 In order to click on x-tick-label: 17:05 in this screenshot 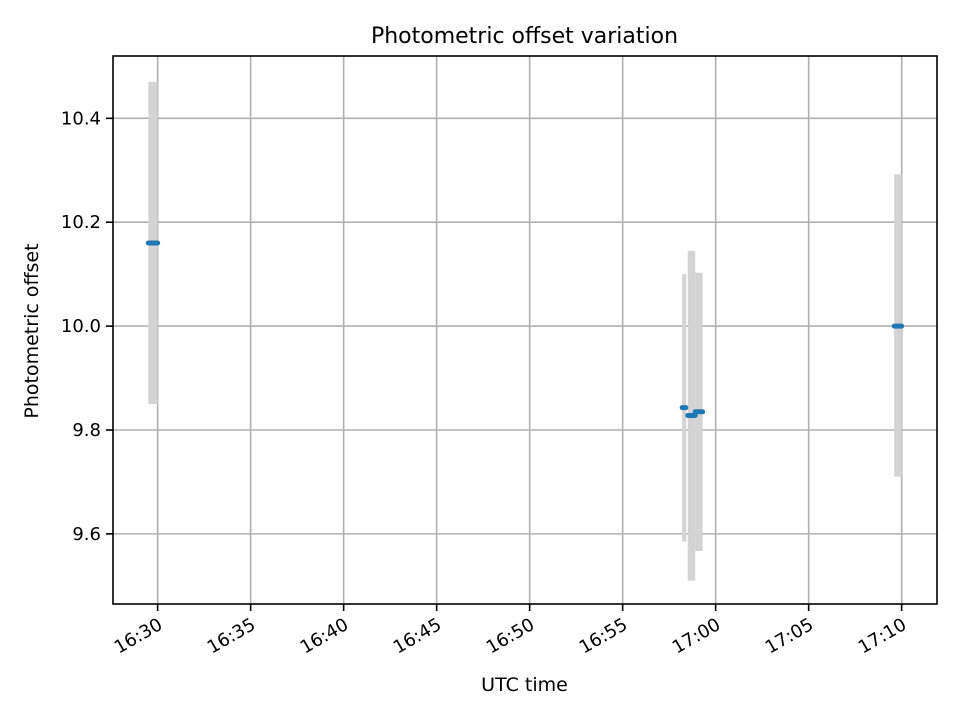, I will do `click(789, 636)`.